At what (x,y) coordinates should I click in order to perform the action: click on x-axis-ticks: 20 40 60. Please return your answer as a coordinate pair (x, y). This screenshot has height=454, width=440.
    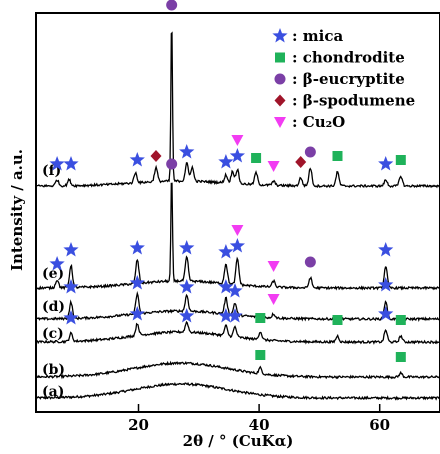
    Looking at the image, I should click on (259, 419).